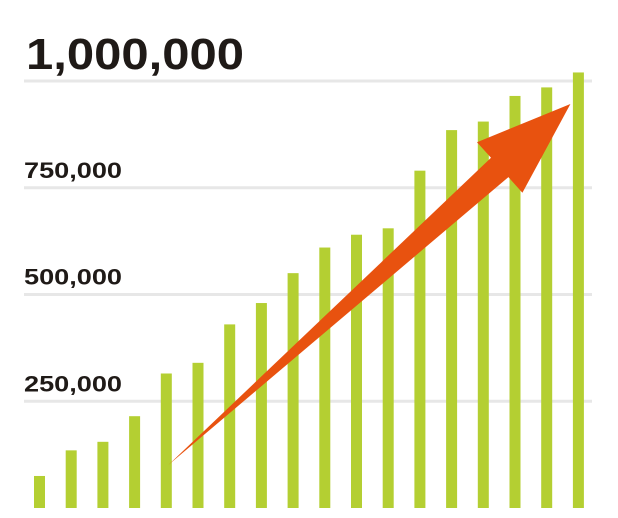 Image resolution: width=618 pixels, height=518 pixels. What do you see at coordinates (73, 170) in the screenshot?
I see `y-tick-label: 750,000` at bounding box center [73, 170].